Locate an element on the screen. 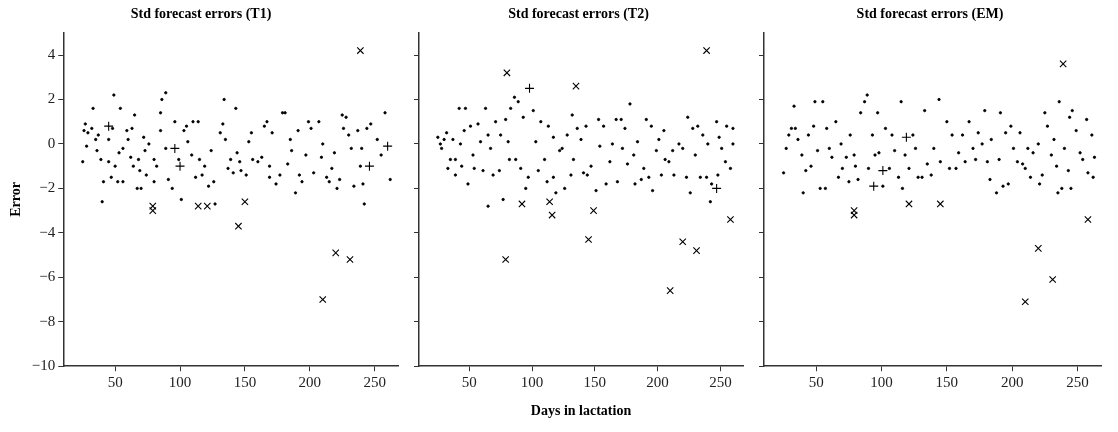 The width and height of the screenshot is (1118, 432). y-tick-label: −6 is located at coordinates (47, 276).